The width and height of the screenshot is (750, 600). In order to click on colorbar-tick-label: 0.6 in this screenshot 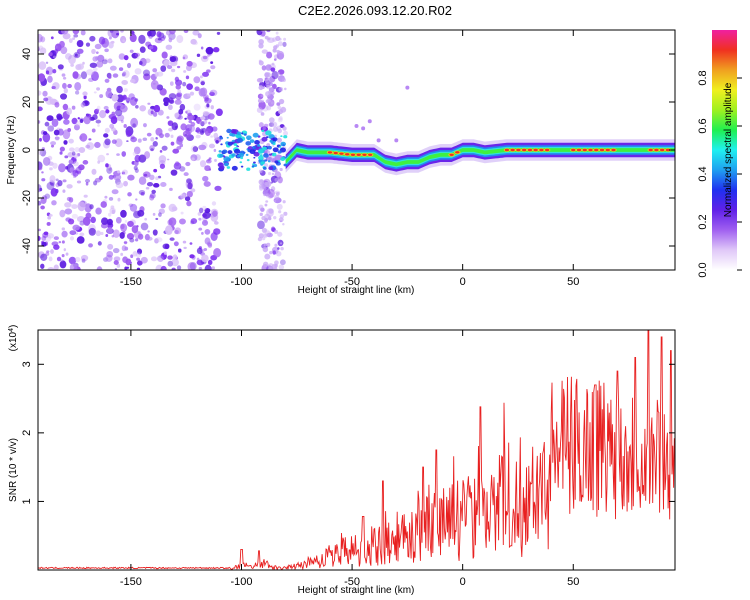, I will do `click(703, 125)`.